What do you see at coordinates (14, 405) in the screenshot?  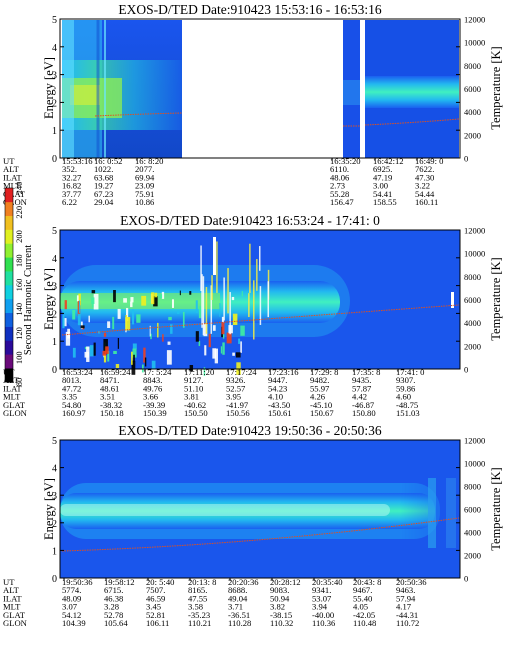 I see `ephemeris-row-label: GLAT` at bounding box center [14, 405].